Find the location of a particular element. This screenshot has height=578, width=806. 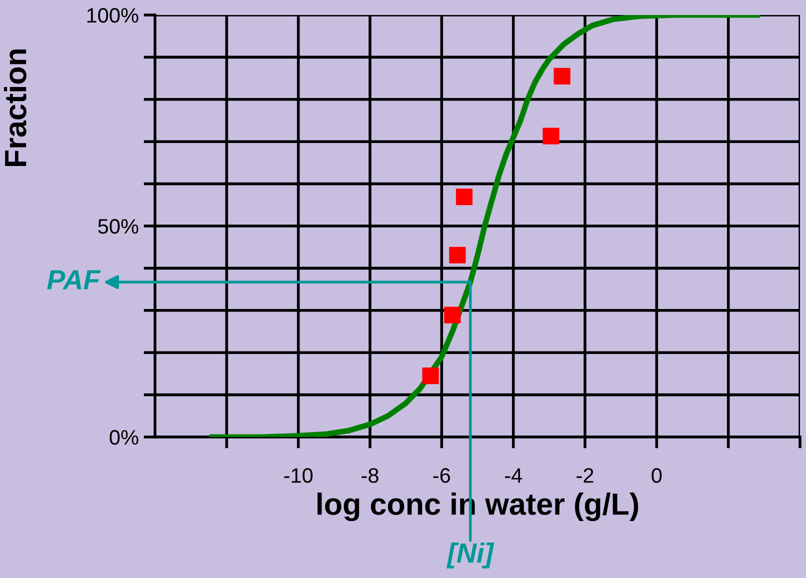

annotation: PAF is located at coordinates (74, 280).